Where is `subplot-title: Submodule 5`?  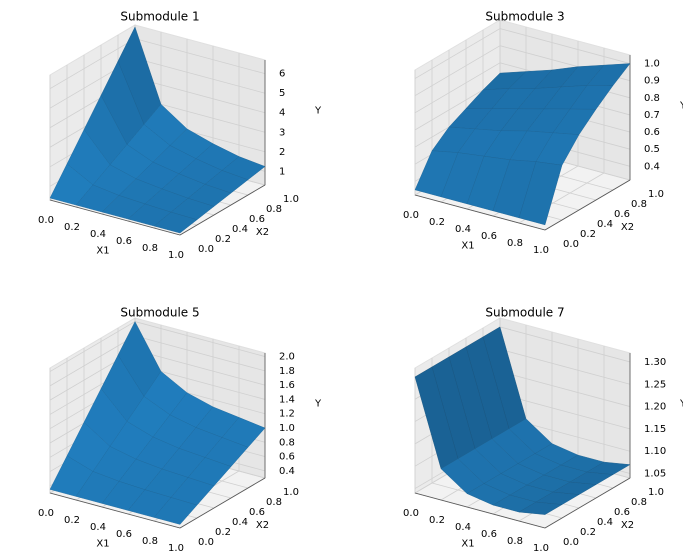
subplot-title: Submodule 5 is located at coordinates (159, 313).